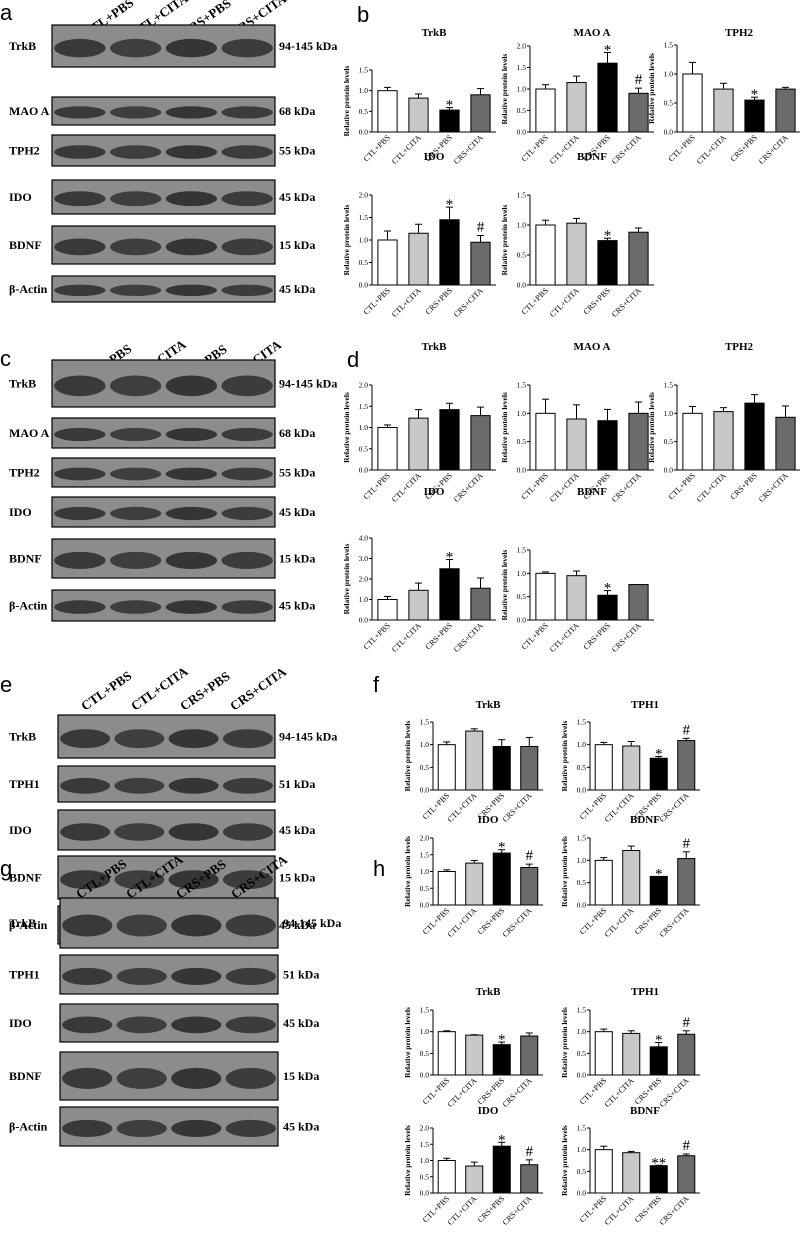 The height and width of the screenshot is (1242, 800). Describe the element at coordinates (739, 33) in the screenshot. I see `chart-title: TPH2` at that location.